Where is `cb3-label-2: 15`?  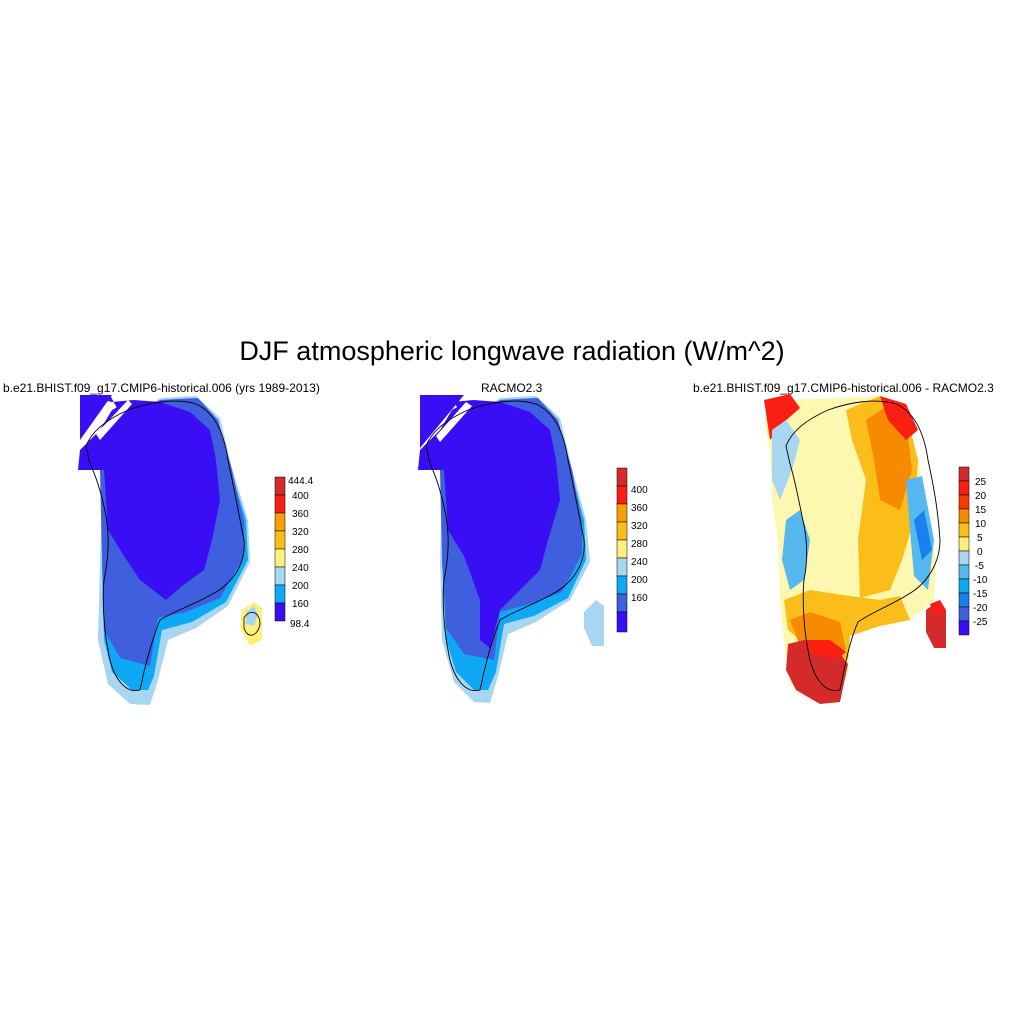 cb3-label-2: 15 is located at coordinates (981, 510).